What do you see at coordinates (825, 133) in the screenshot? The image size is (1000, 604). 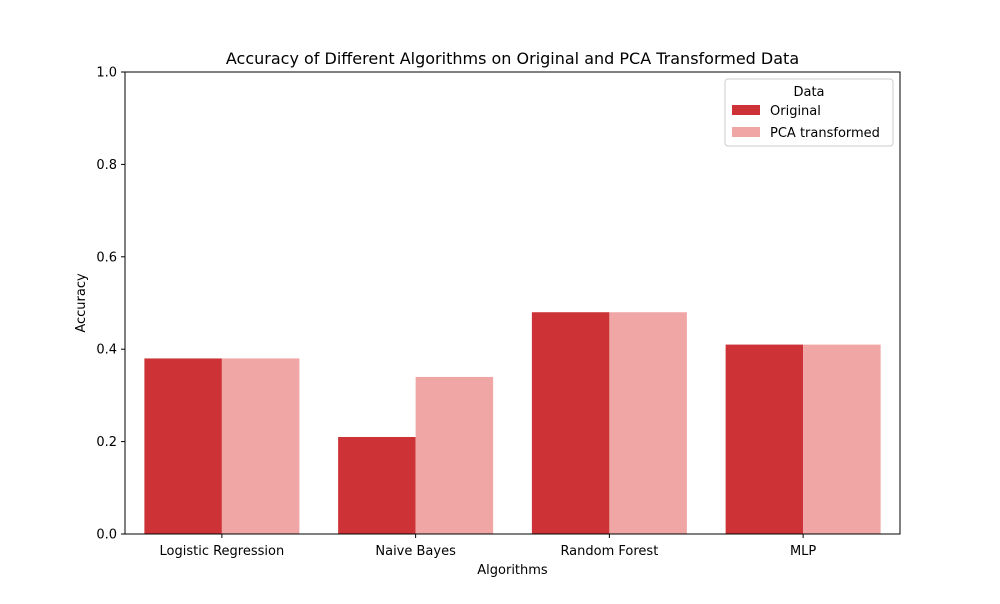 I see `legend-label-pca-transformed: PCA transformed` at bounding box center [825, 133].